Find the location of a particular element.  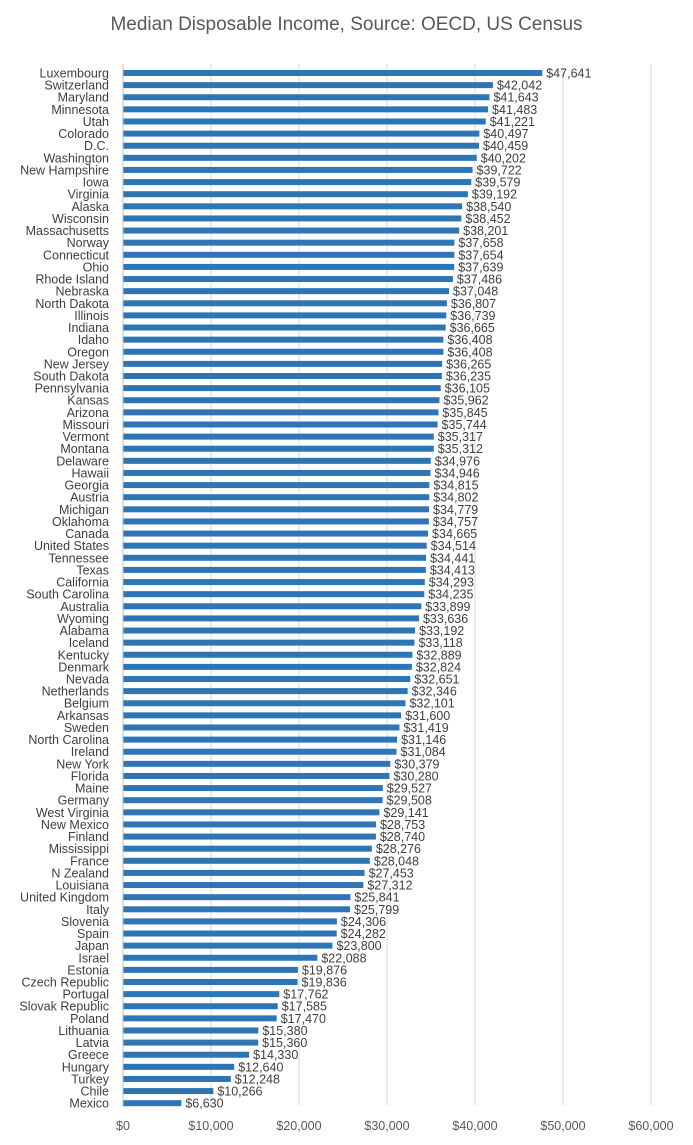

category-label: Austria is located at coordinates (89, 498).